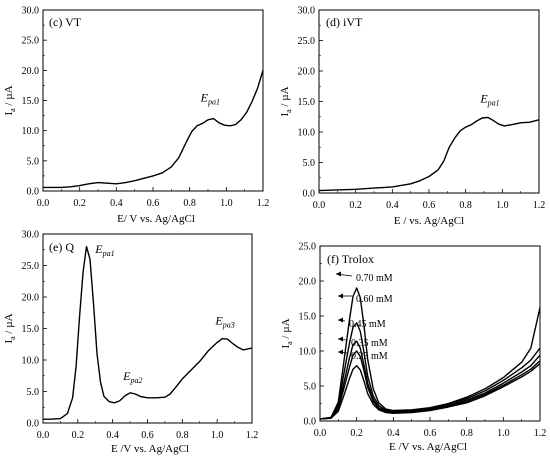 The height and width of the screenshot is (459, 550). I want to click on panel-label: (f) Trolox, so click(350, 259).